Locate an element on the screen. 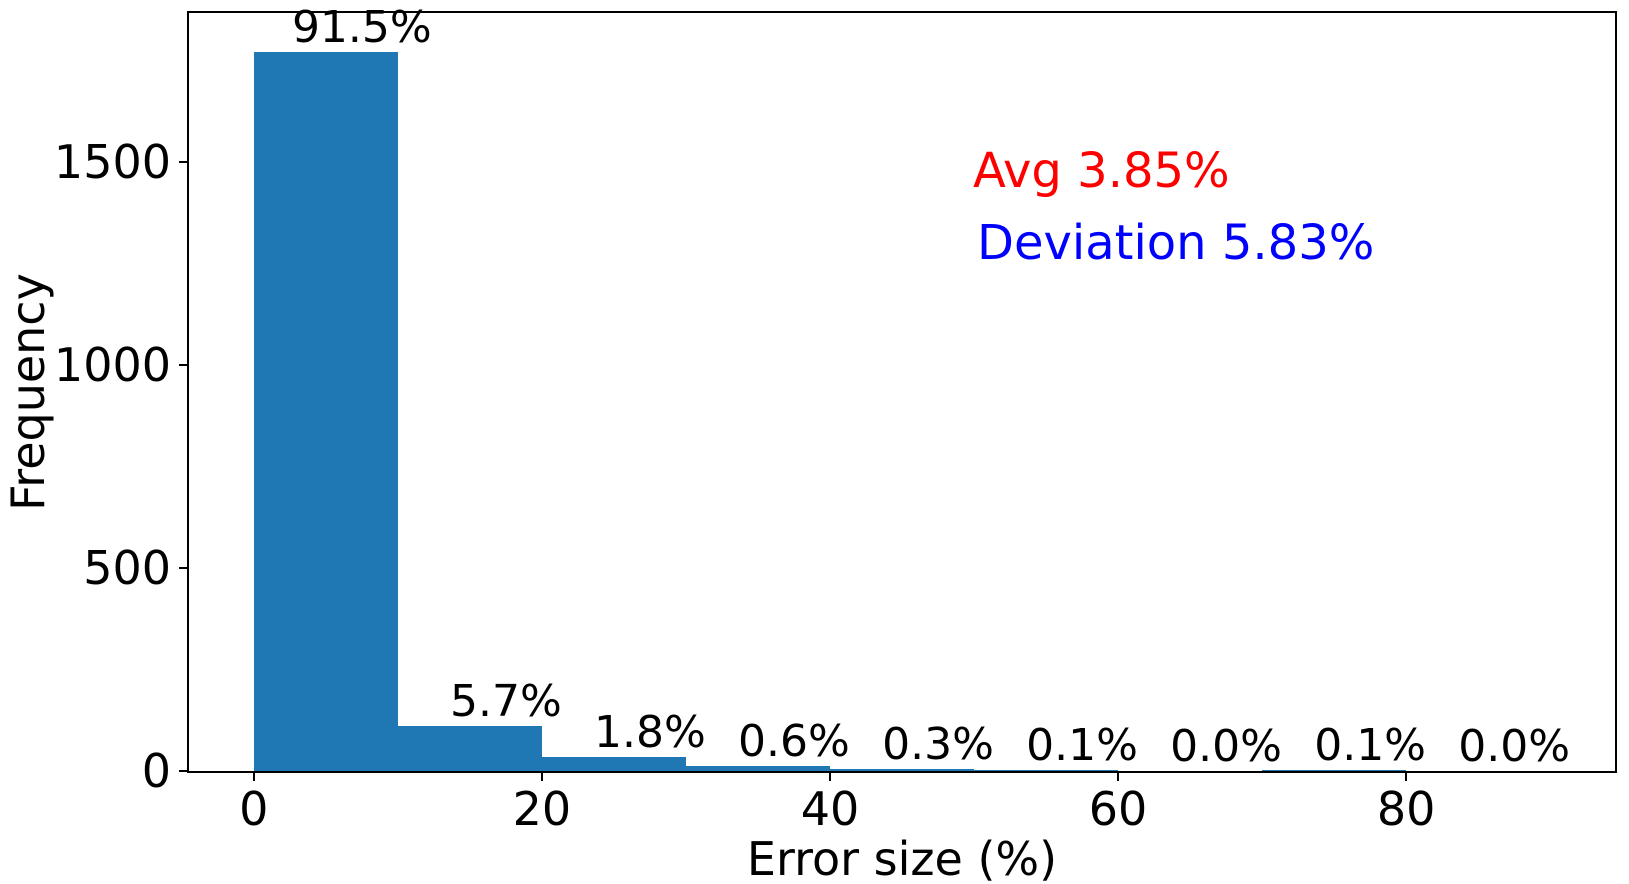 The height and width of the screenshot is (884, 1629). bar-percentage-label: 1.8% is located at coordinates (650, 732).